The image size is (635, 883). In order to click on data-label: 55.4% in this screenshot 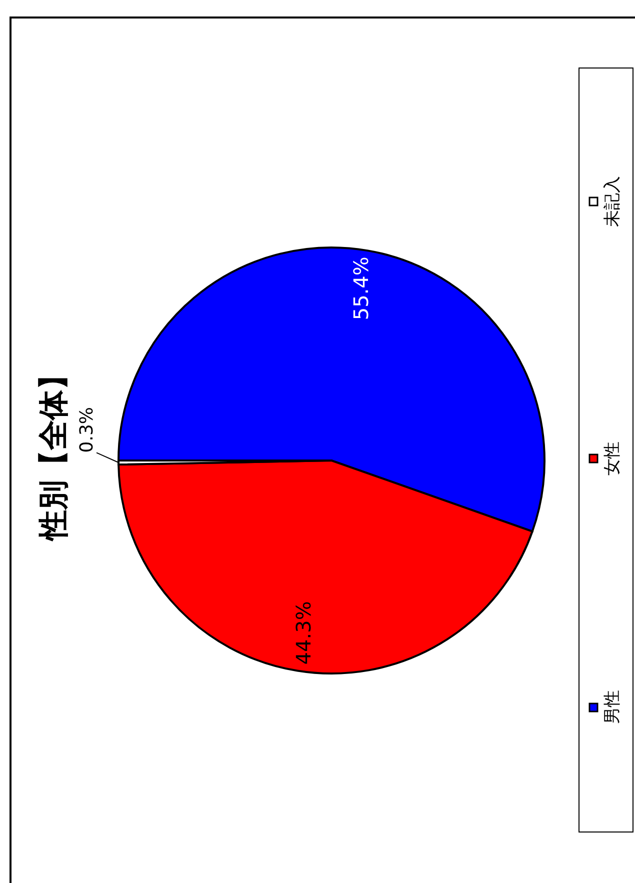, I will do `click(360, 288)`.